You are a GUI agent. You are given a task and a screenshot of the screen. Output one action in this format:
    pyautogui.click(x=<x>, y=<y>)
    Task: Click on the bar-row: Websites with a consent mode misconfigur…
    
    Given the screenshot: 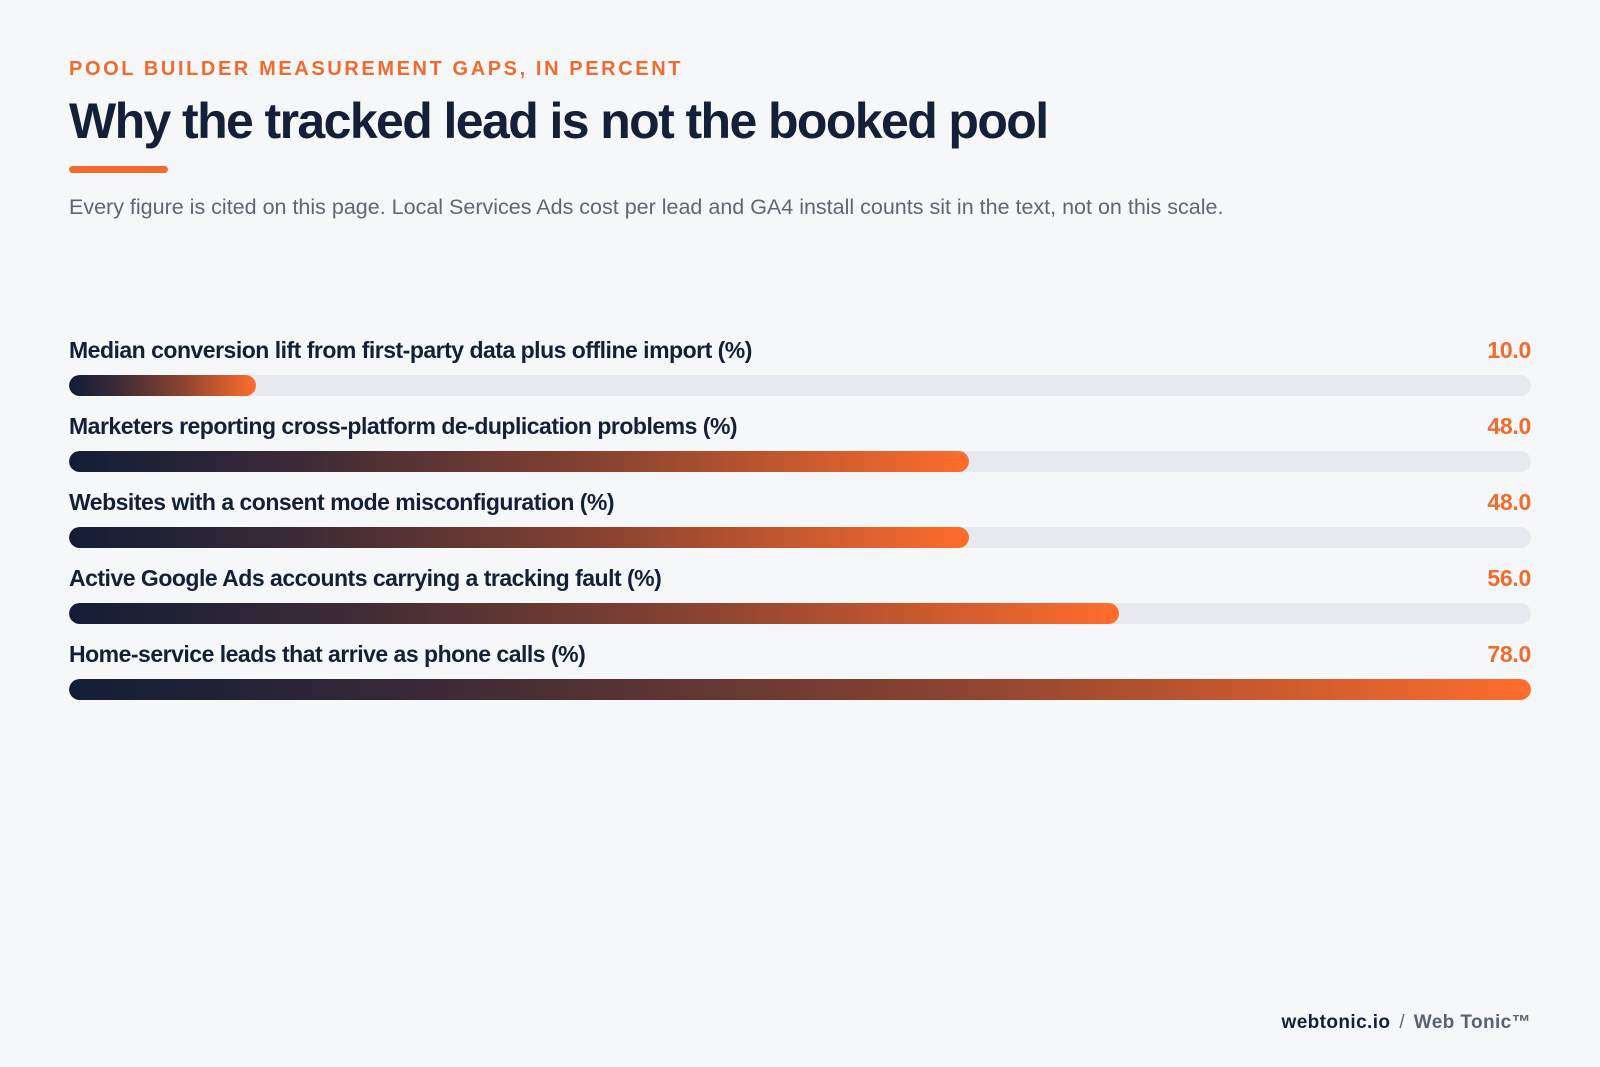 What is the action you would take?
    pyautogui.click(x=800, y=519)
    